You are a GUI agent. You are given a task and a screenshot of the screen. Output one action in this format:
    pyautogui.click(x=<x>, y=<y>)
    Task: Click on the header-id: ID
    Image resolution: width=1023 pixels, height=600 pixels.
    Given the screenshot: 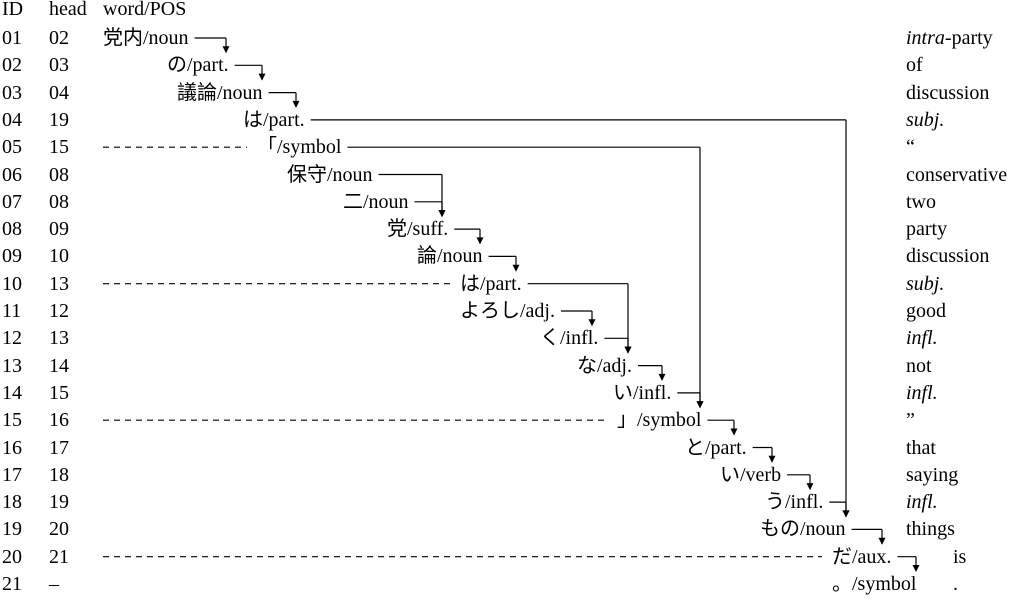 What is the action you would take?
    pyautogui.click(x=13, y=10)
    